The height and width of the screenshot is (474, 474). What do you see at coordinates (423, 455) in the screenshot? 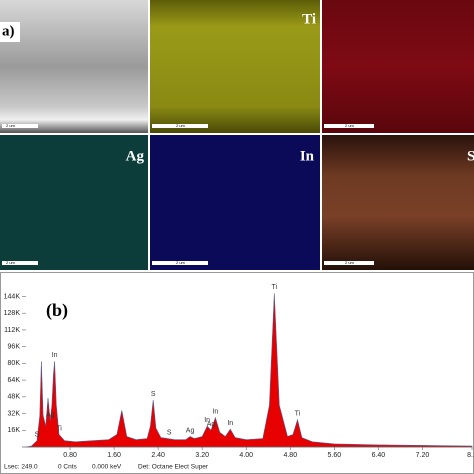
I see `x-tick-label: 7.20` at bounding box center [423, 455].